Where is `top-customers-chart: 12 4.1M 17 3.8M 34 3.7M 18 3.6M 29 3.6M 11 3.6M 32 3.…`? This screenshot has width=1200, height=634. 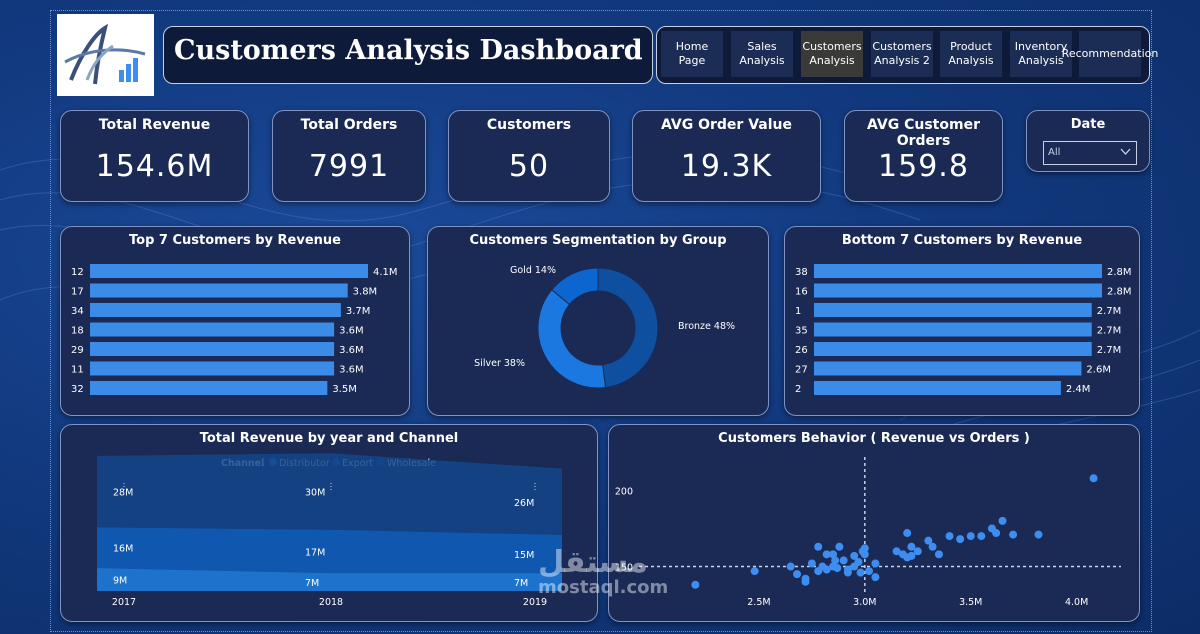
top-customers-chart: 12 4.1M 17 3.8M 34 3.7M 18 3.6M 29 3.6M 11 3.6M 32 3.… is located at coordinates (234, 329).